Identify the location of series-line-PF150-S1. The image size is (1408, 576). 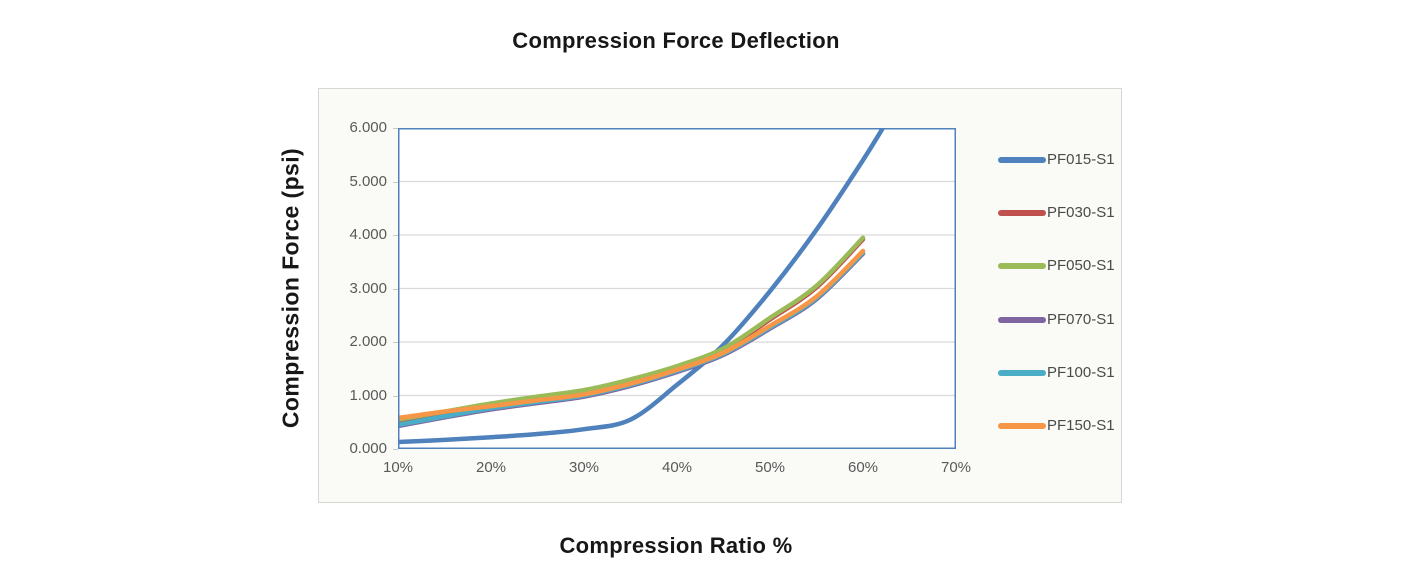
(632, 334).